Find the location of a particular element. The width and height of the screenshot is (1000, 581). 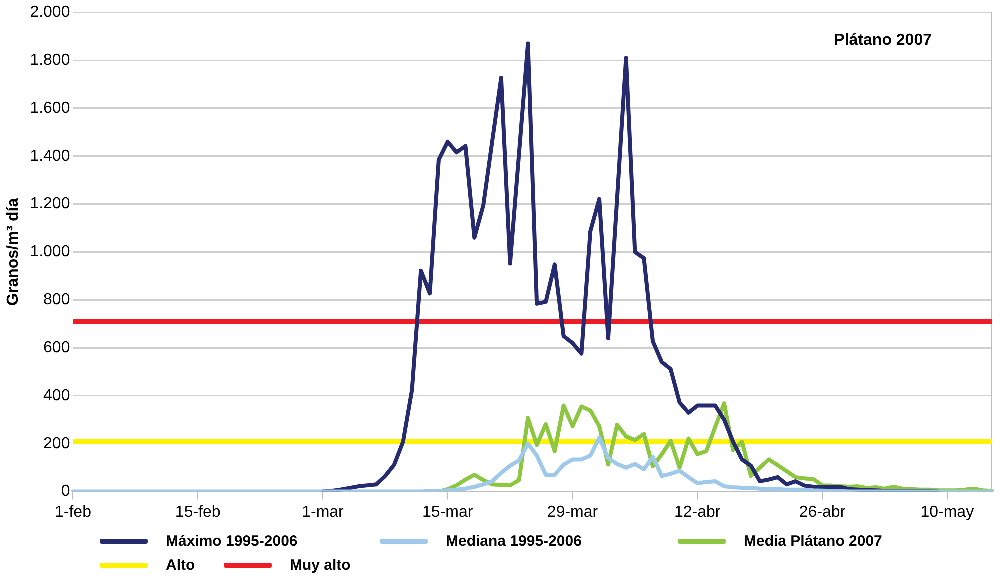

x-tick-label: 1-mar is located at coordinates (323, 512).